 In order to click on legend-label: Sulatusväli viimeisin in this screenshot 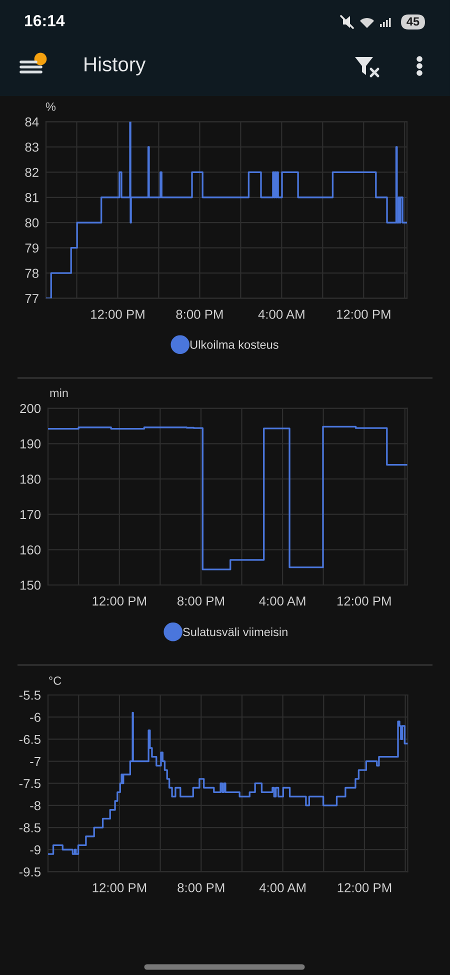, I will do `click(235, 631)`.